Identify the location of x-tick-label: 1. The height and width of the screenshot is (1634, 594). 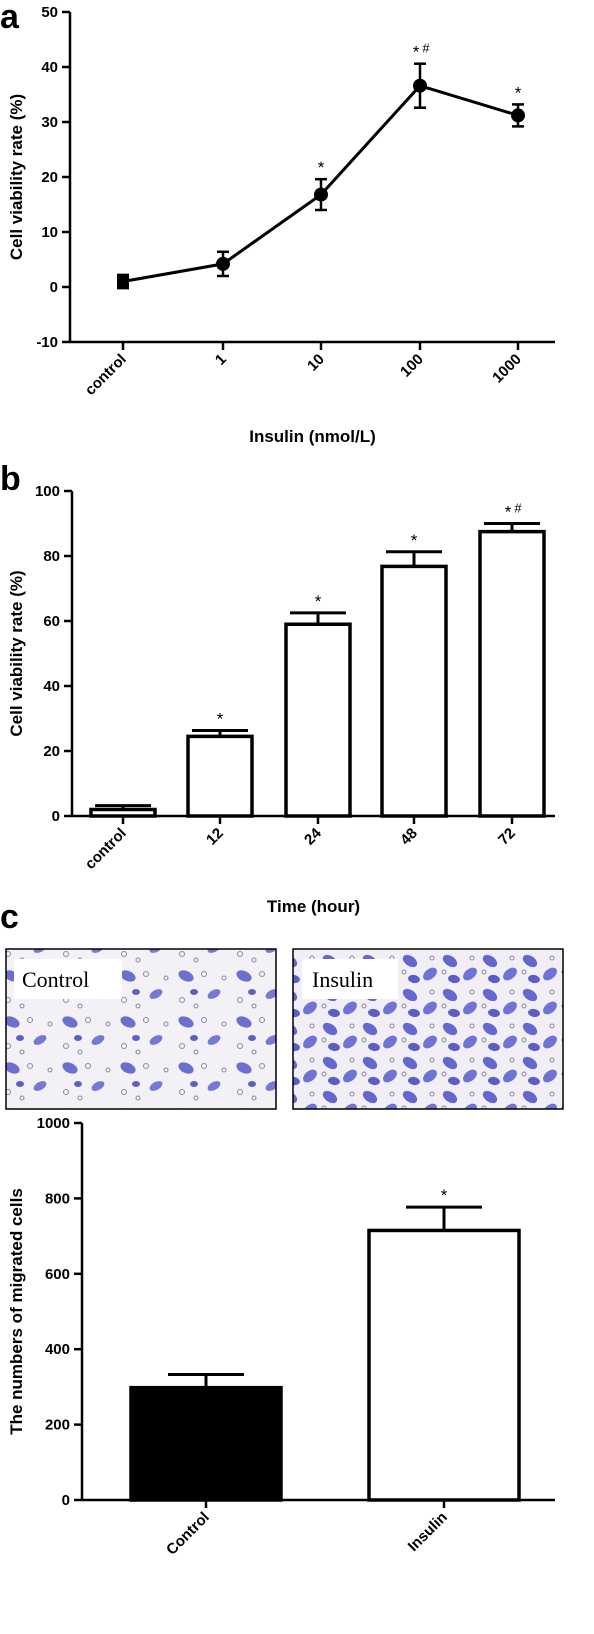
(221, 360).